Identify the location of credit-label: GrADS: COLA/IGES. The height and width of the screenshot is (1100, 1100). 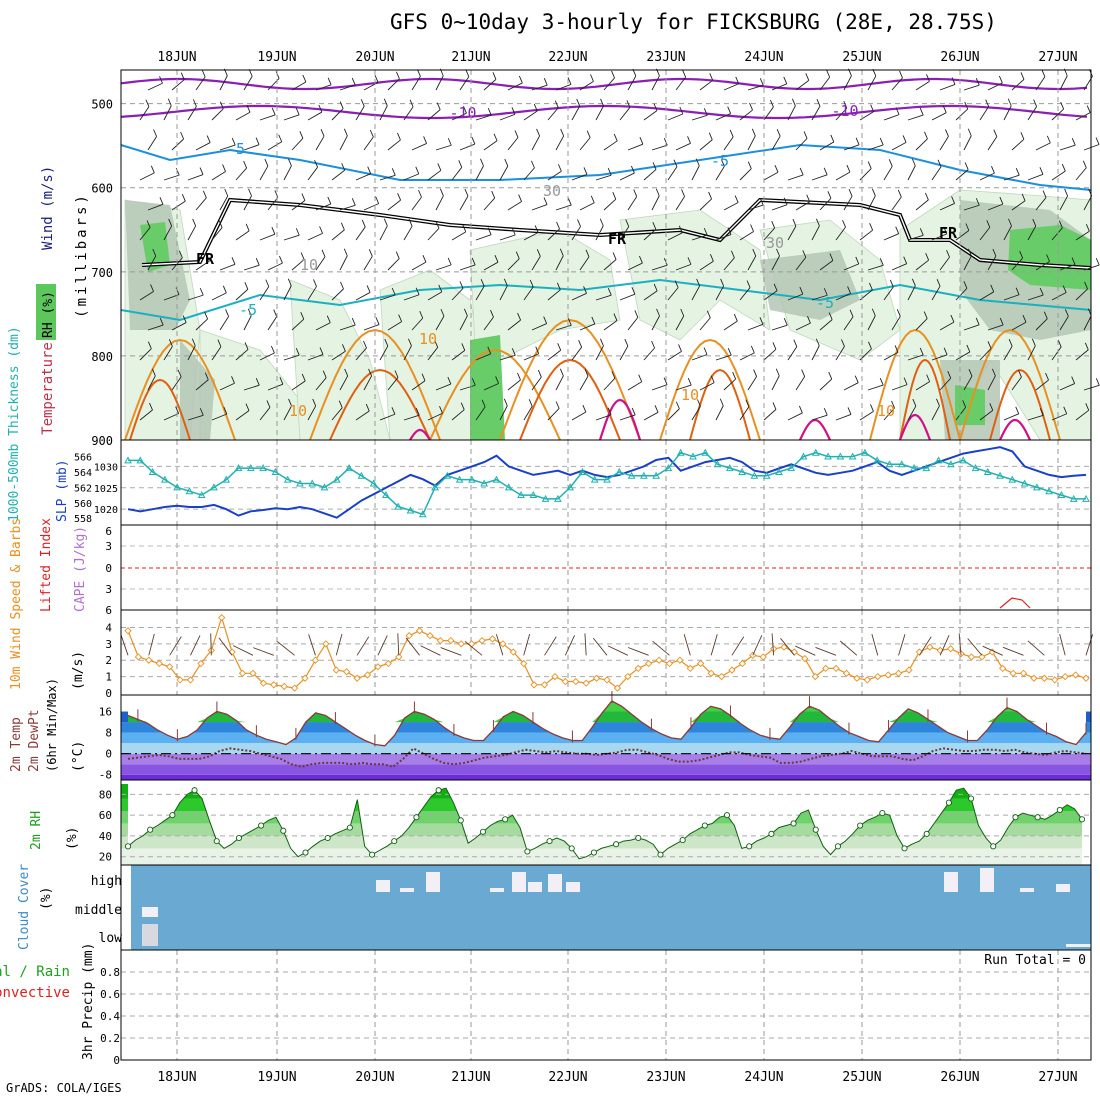
(64, 1088).